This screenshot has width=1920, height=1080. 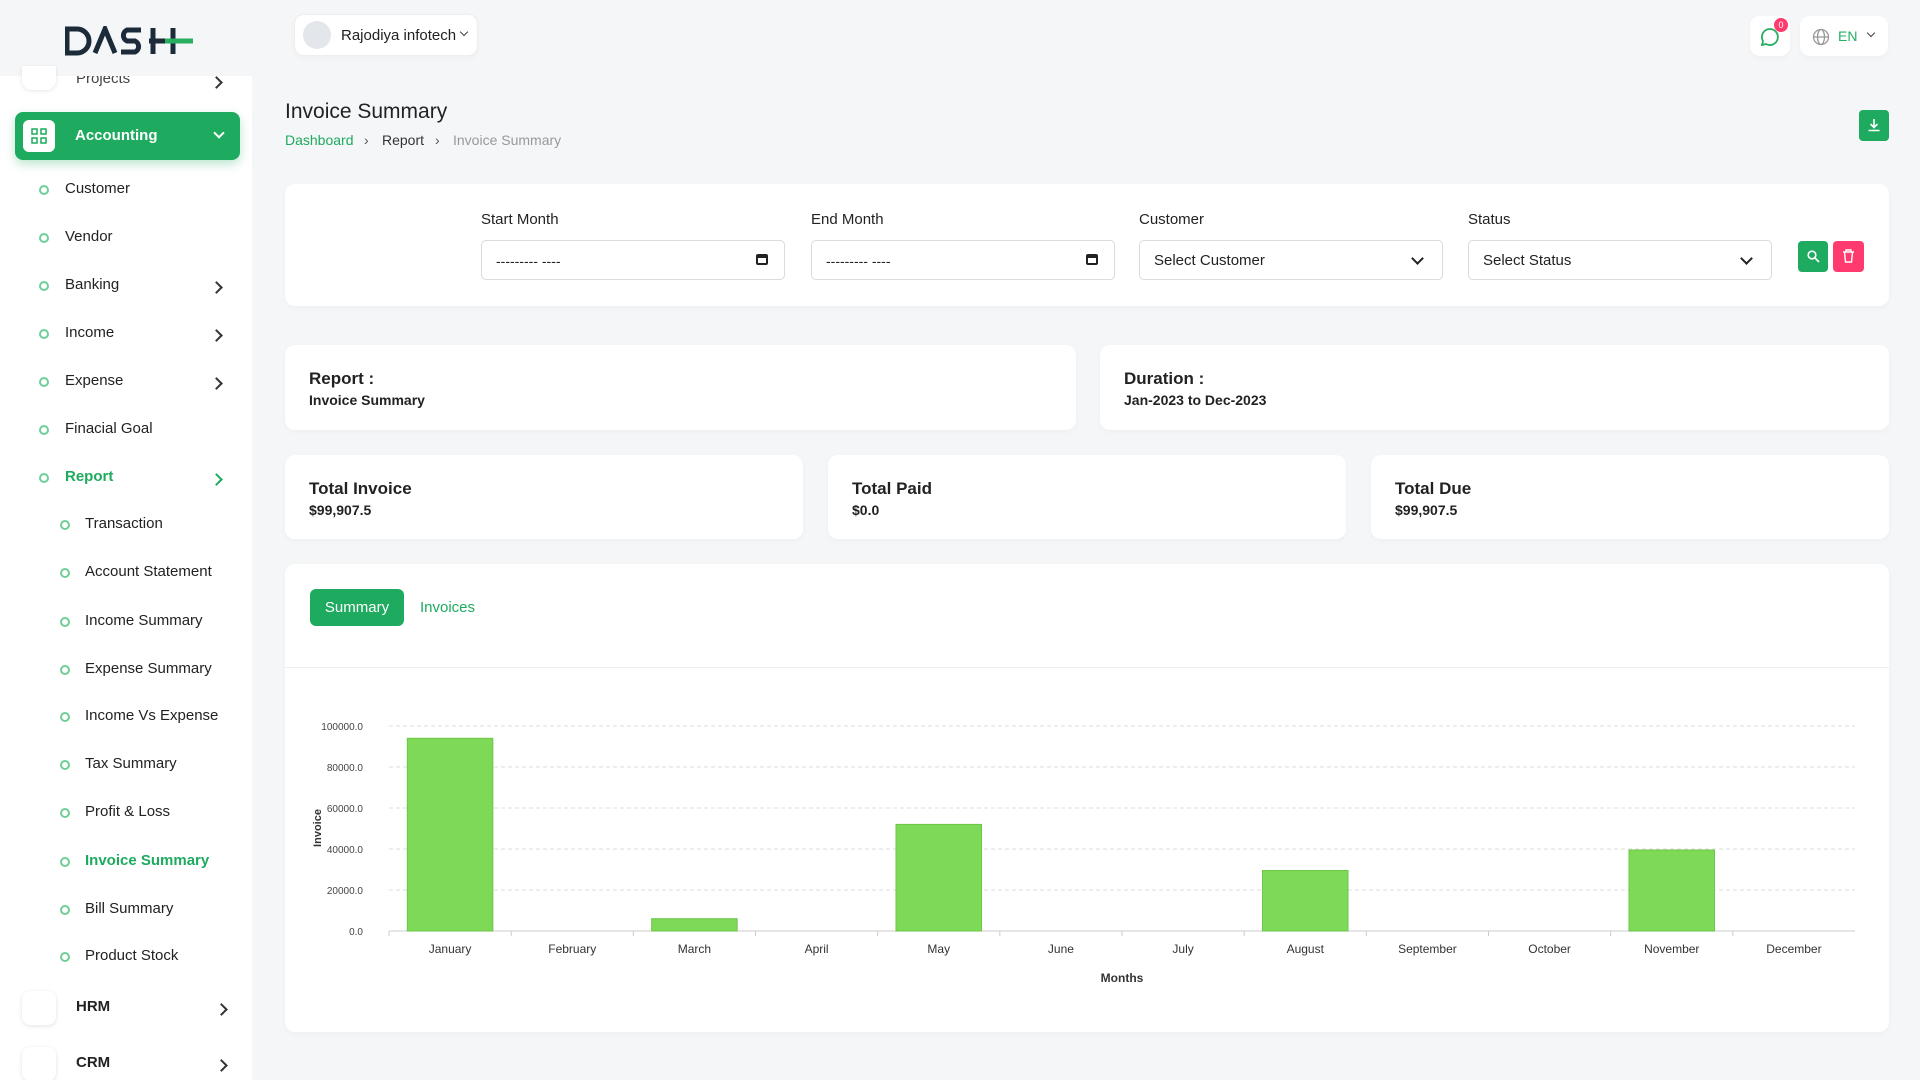 What do you see at coordinates (116, 135) in the screenshot?
I see `menu-label: Accounting` at bounding box center [116, 135].